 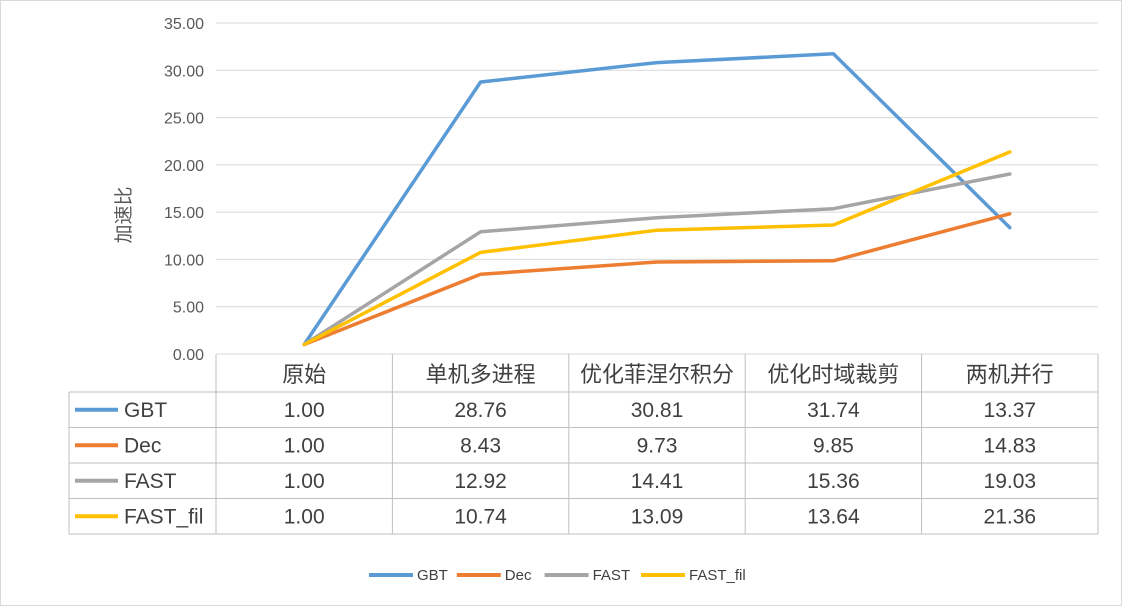 What do you see at coordinates (833, 410) in the screenshot?
I see `table-value-cell: 31.74` at bounding box center [833, 410].